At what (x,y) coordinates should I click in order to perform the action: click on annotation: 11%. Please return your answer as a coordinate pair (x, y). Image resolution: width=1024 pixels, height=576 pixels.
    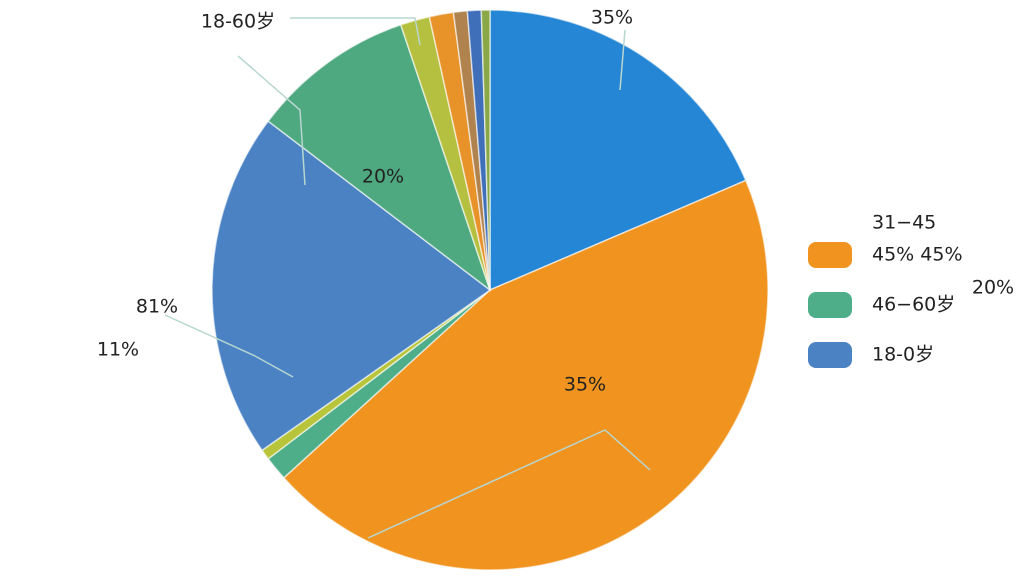
    Looking at the image, I should click on (118, 350).